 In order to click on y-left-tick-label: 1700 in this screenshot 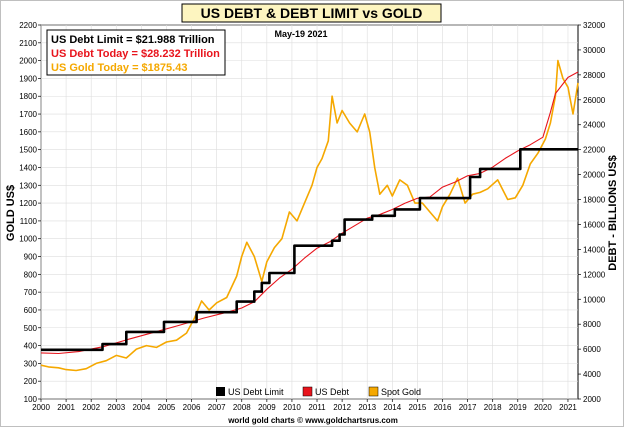, I will do `click(28, 114)`.